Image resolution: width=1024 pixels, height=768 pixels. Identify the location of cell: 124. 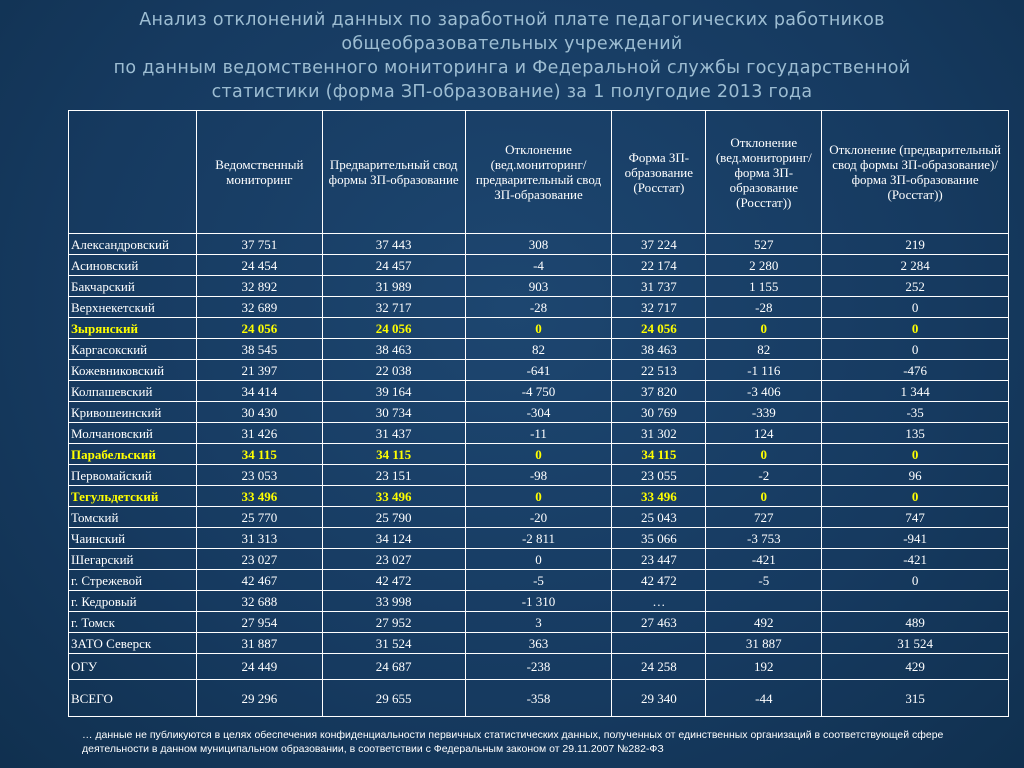
(764, 433).